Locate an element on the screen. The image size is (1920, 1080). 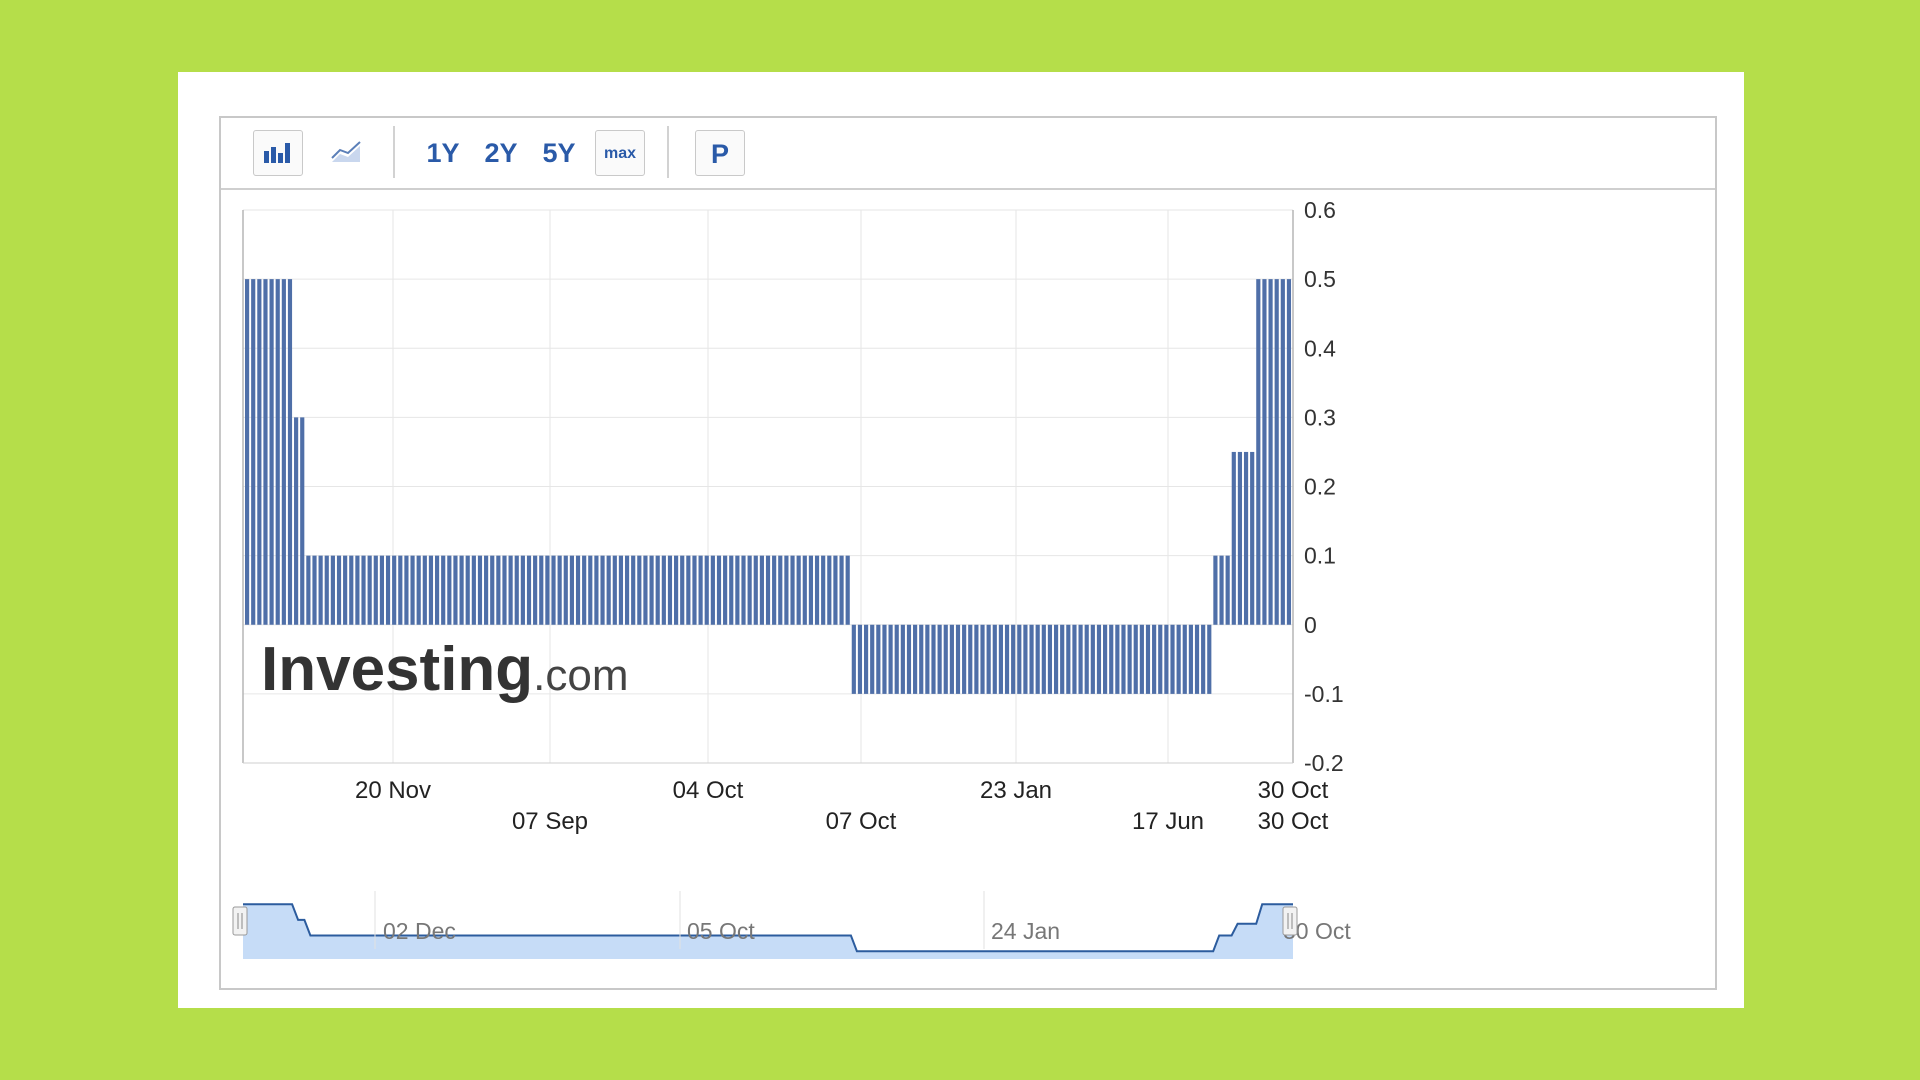
navigator-left-handle is located at coordinates (240, 921).